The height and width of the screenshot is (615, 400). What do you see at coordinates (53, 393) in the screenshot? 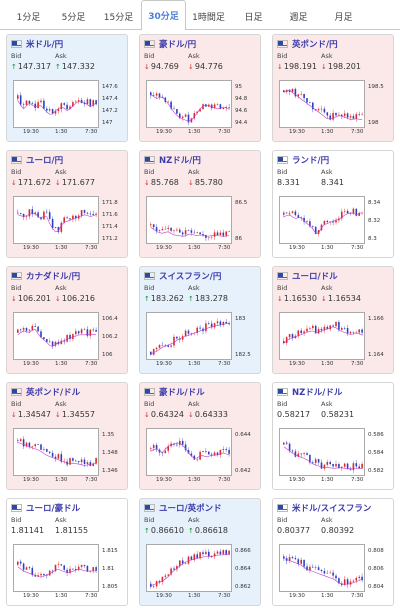
I see `pair-name: 英ポンド/ドル` at bounding box center [53, 393].